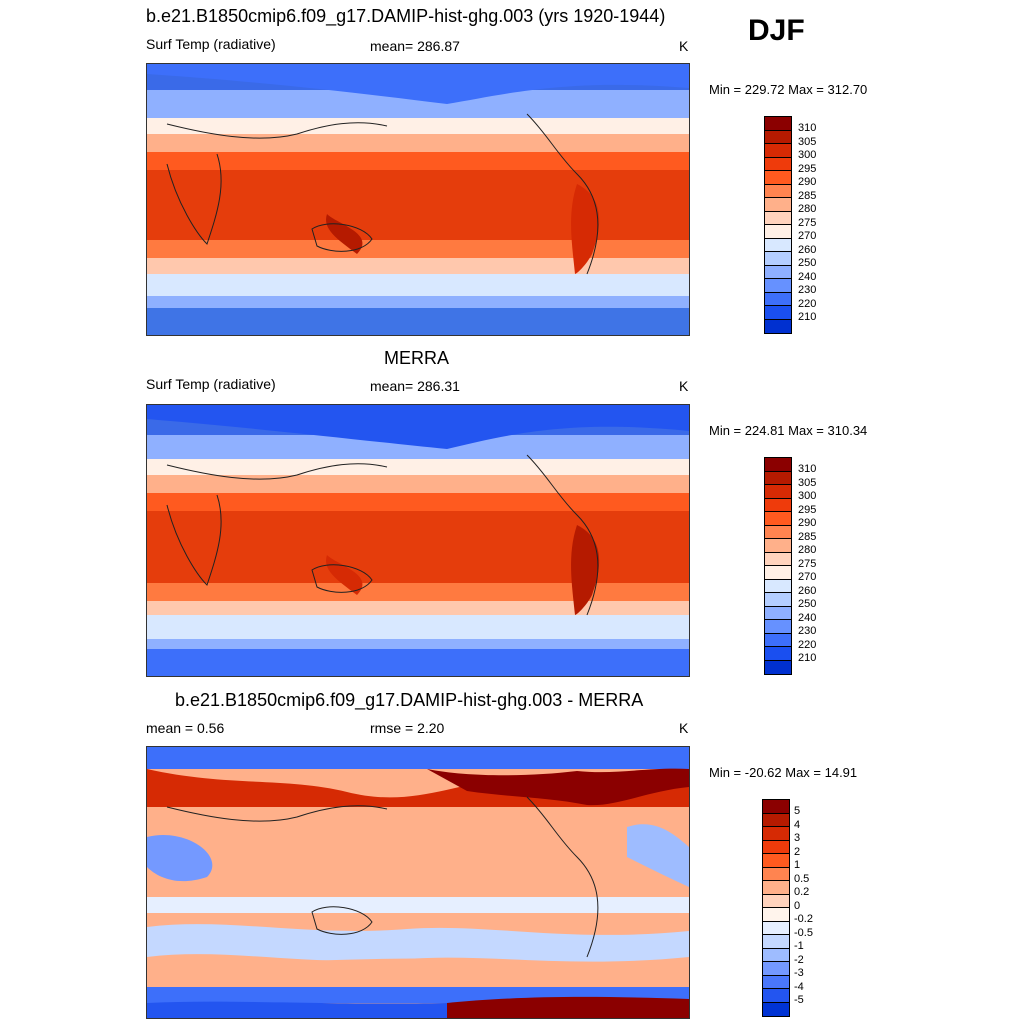 This screenshot has width=1024, height=1024. I want to click on colorbar-tick-label: 1, so click(797, 865).